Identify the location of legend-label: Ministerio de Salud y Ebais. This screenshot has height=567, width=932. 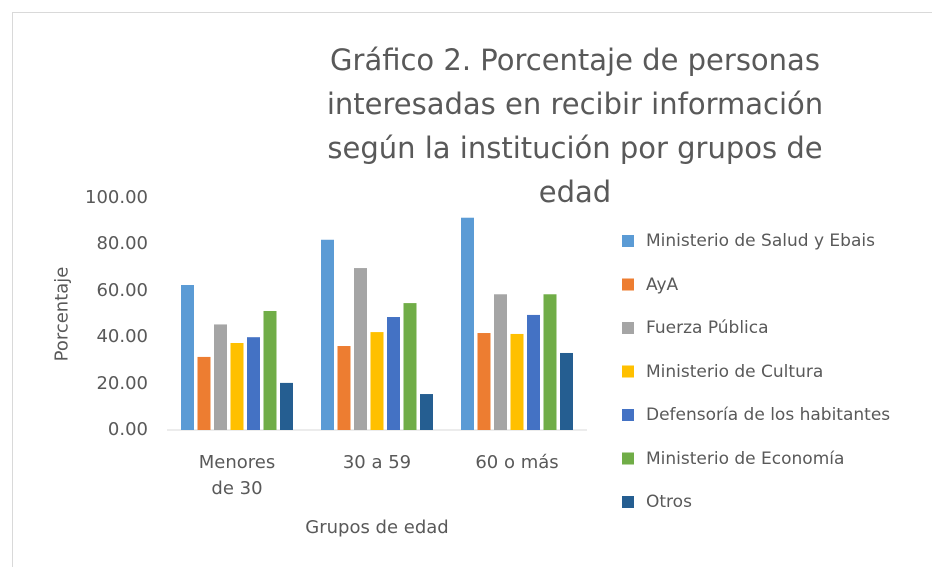
(760, 241).